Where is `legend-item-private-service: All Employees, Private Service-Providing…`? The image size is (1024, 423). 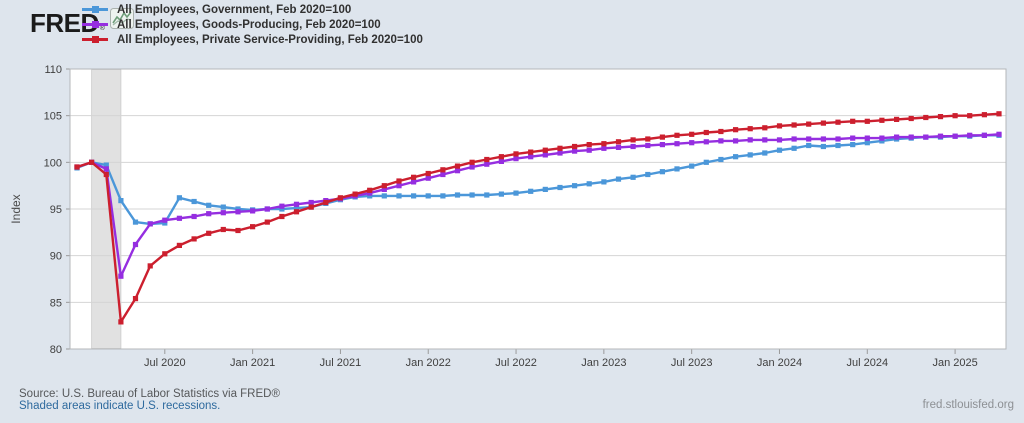 legend-item-private-service: All Employees, Private Service-Providing… is located at coordinates (252, 39).